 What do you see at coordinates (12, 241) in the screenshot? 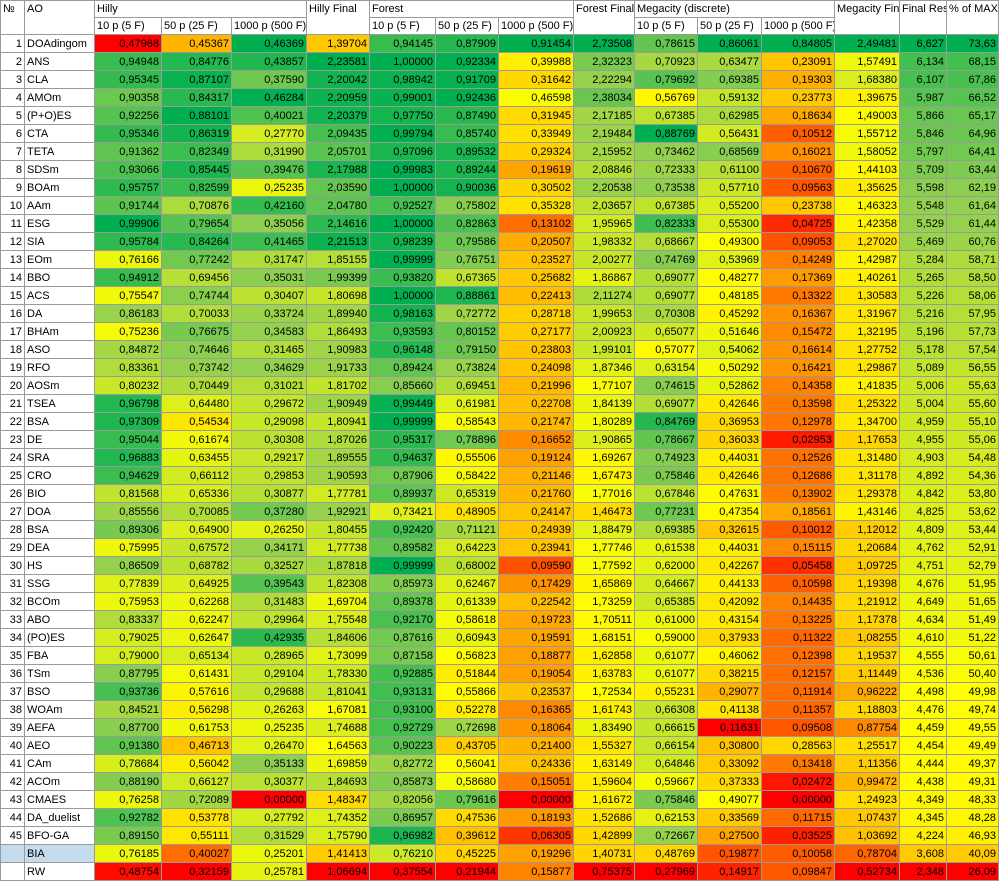
I see `row-index: 12` at bounding box center [12, 241].